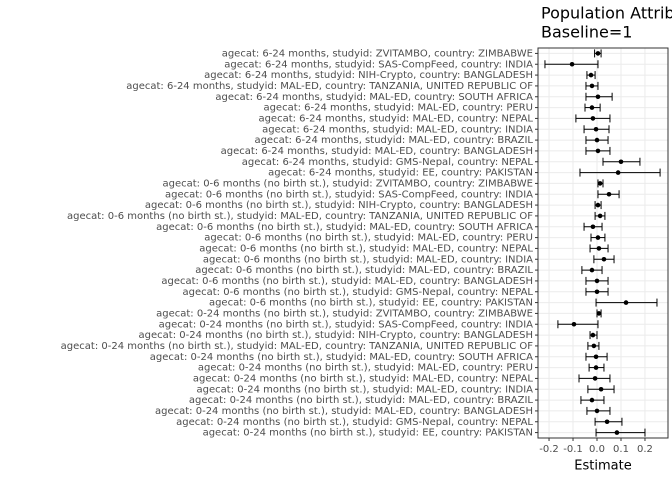 The width and height of the screenshot is (672, 480). Describe the element at coordinates (645, 449) in the screenshot. I see `x-tick-label: 0.2` at that location.